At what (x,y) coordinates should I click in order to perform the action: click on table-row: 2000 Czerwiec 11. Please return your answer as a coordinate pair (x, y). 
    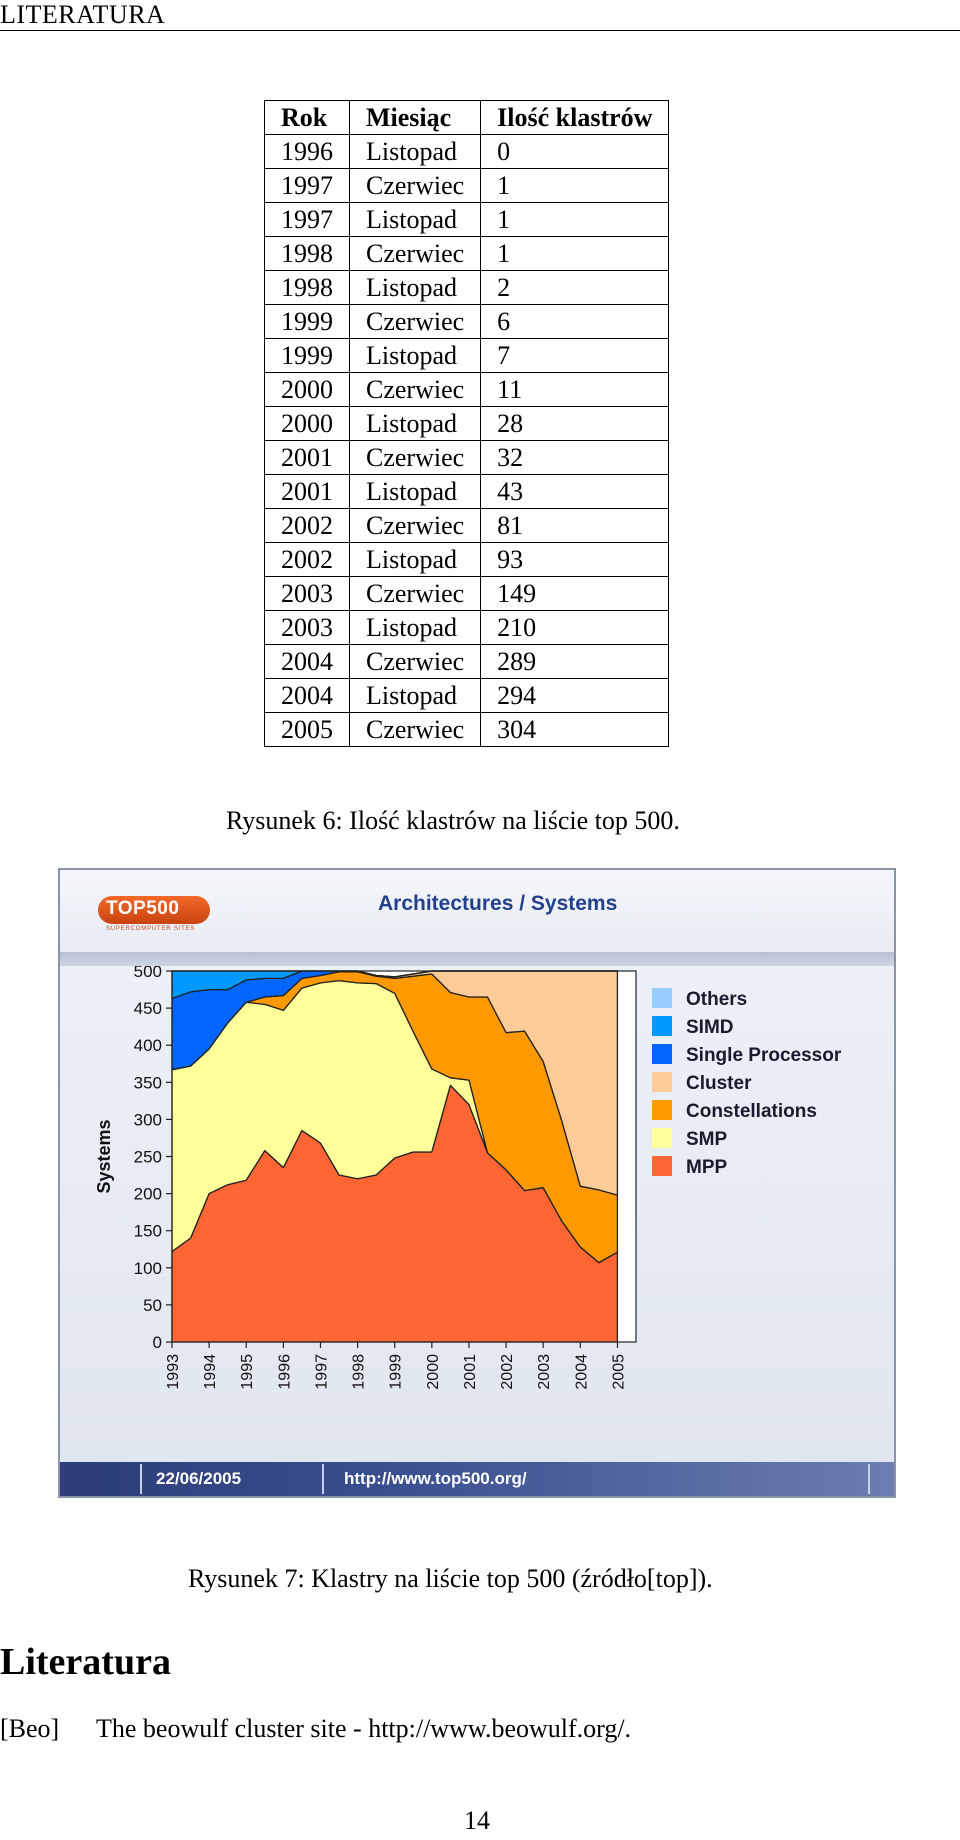
    Looking at the image, I should click on (467, 389).